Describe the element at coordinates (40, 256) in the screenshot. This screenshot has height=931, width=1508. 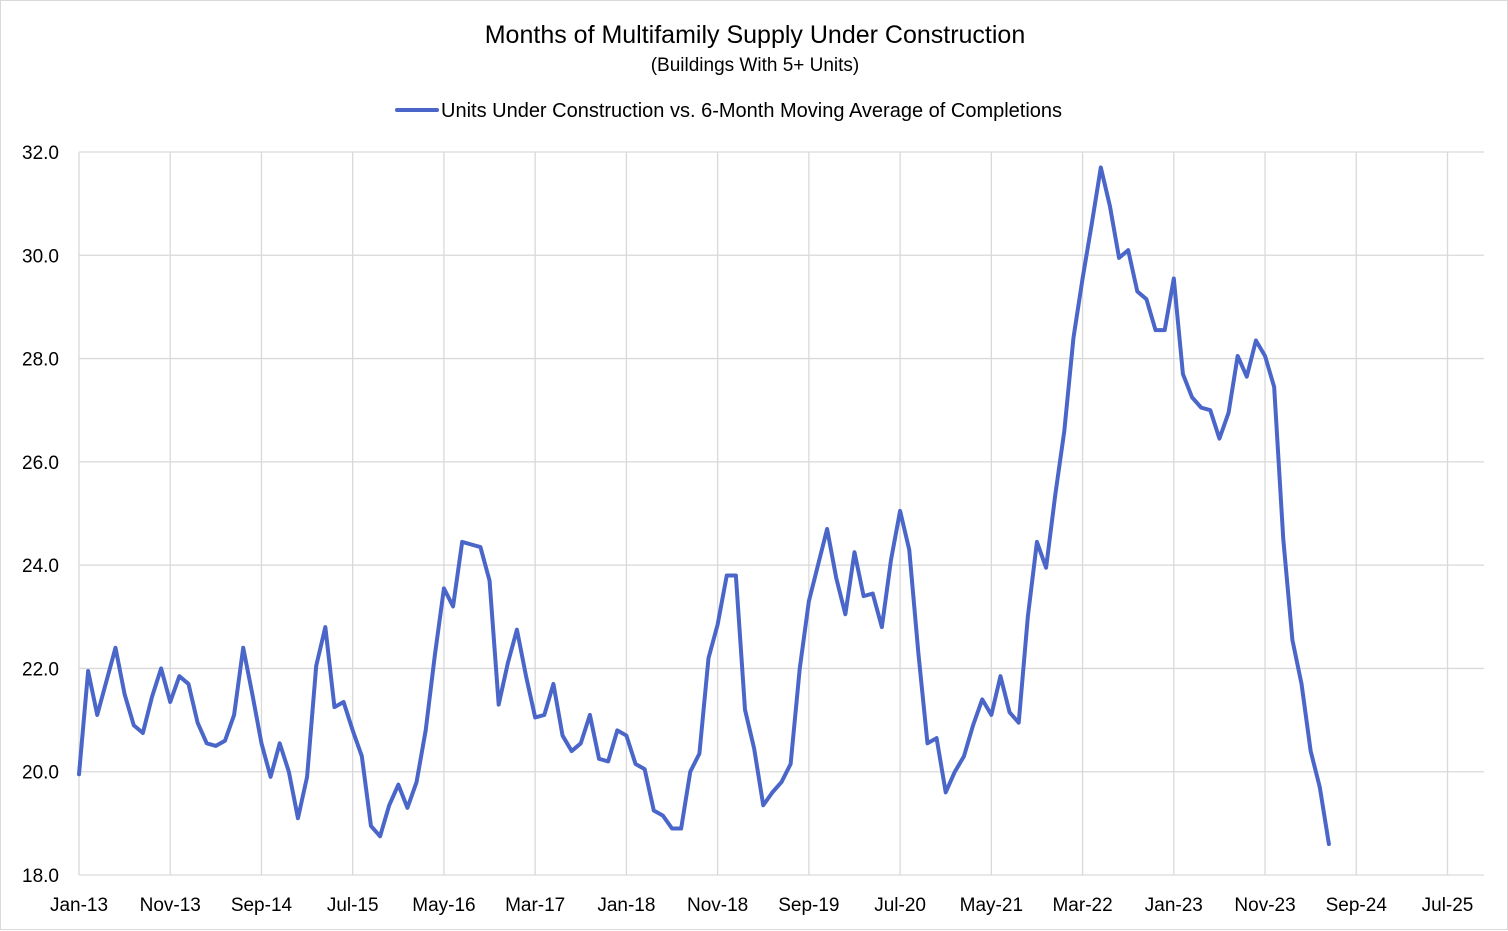
I see `y-tick-label: 30.0` at that location.